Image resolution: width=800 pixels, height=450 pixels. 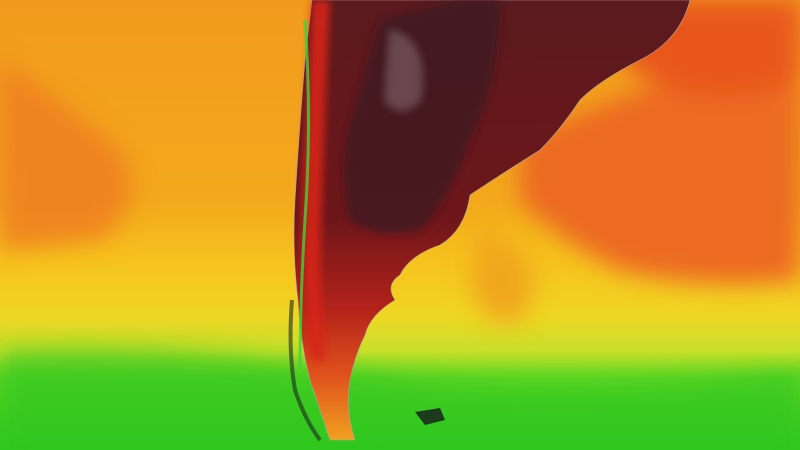 I want to click on andes-ridge, so click(x=304, y=195).